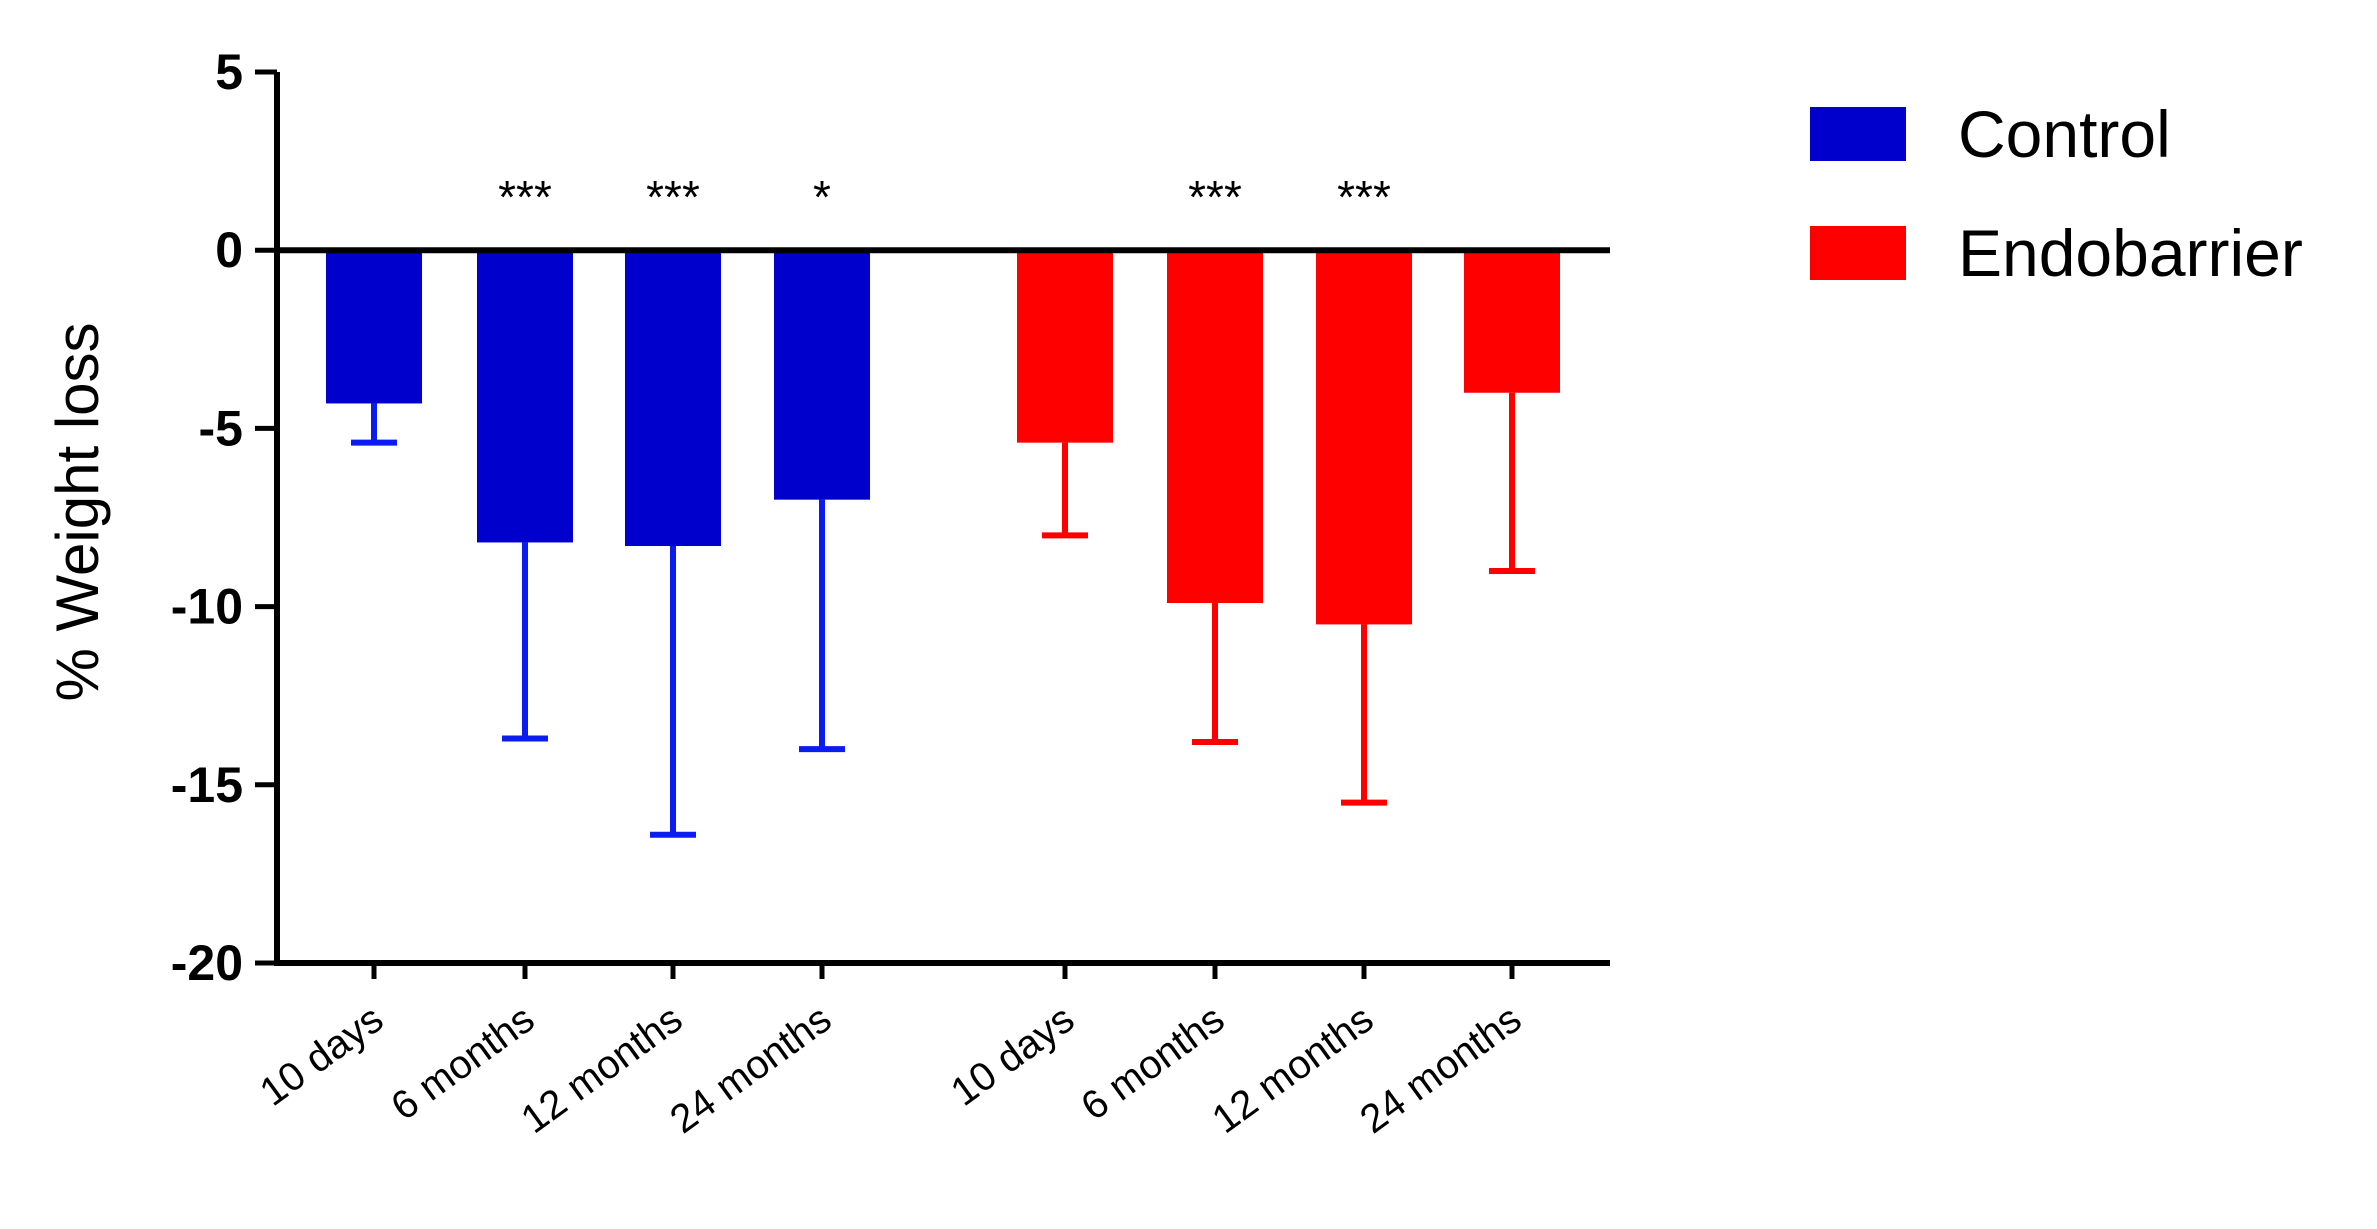 This screenshot has width=2377, height=1229. I want to click on y-tick-label-2: -5, so click(221, 428).